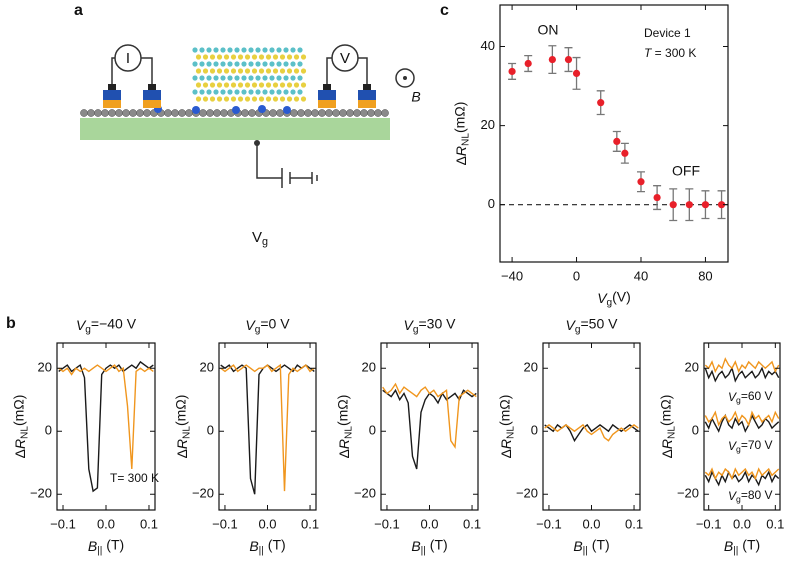 The width and height of the screenshot is (786, 566). What do you see at coordinates (78, 10) in the screenshot?
I see `panel-label: a` at bounding box center [78, 10].